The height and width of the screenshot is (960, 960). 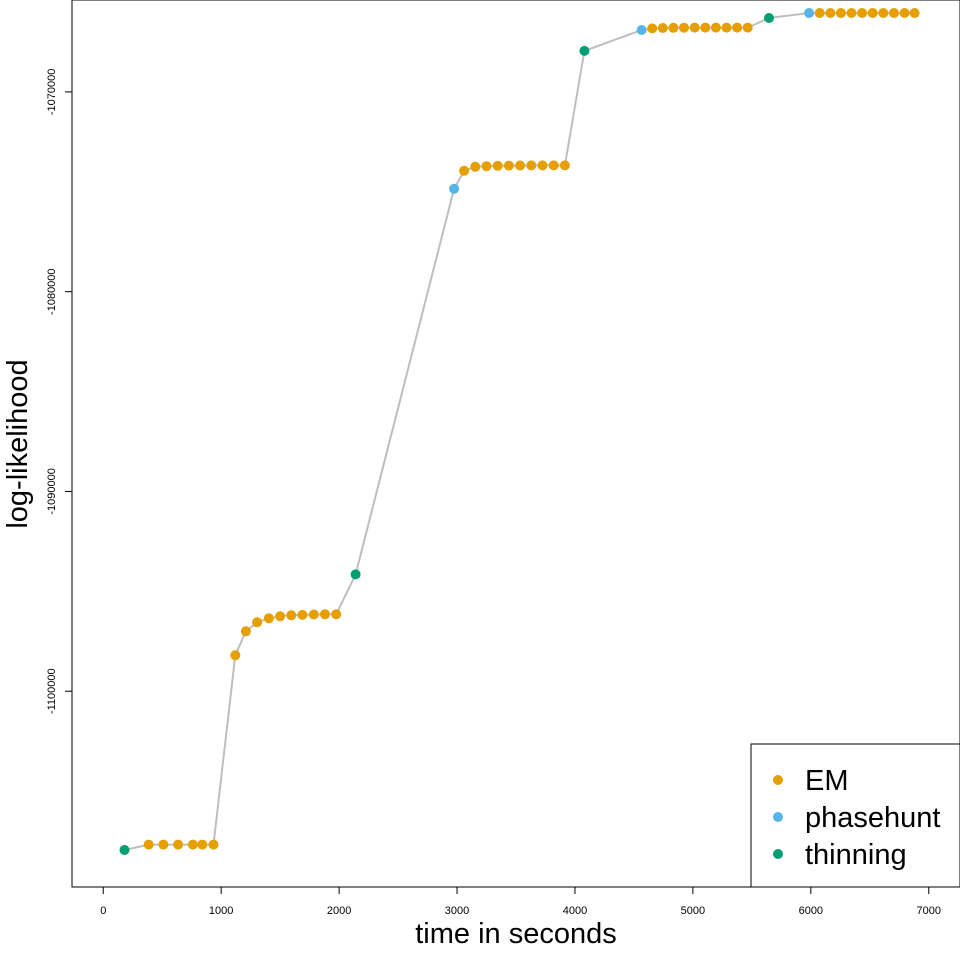 I want to click on legend-marker-thinning, so click(x=778, y=854).